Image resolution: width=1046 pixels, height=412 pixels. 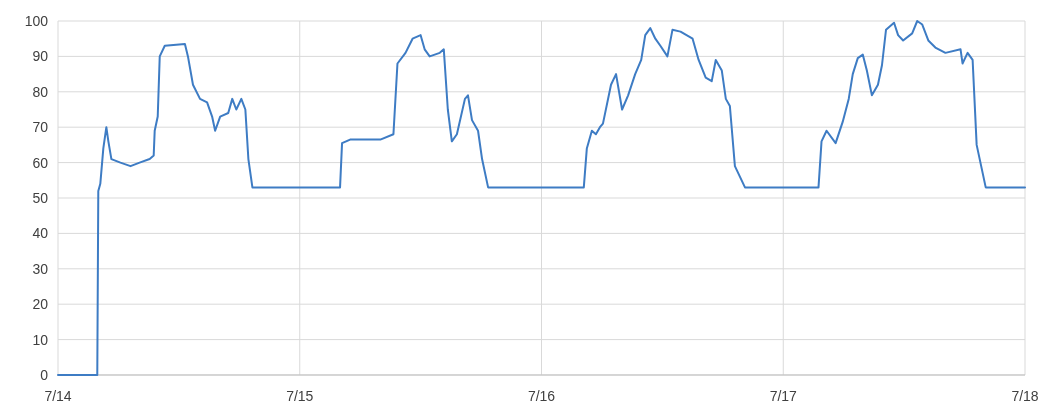 What do you see at coordinates (40, 91) in the screenshot?
I see `y-tick-label: 80` at bounding box center [40, 91].